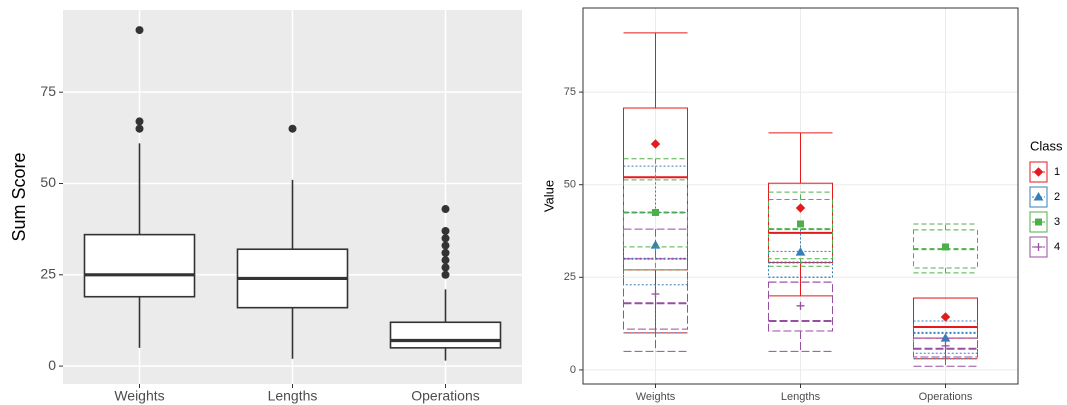 The height and width of the screenshot is (405, 1067). I want to click on legend-title: Class, so click(1046, 145).